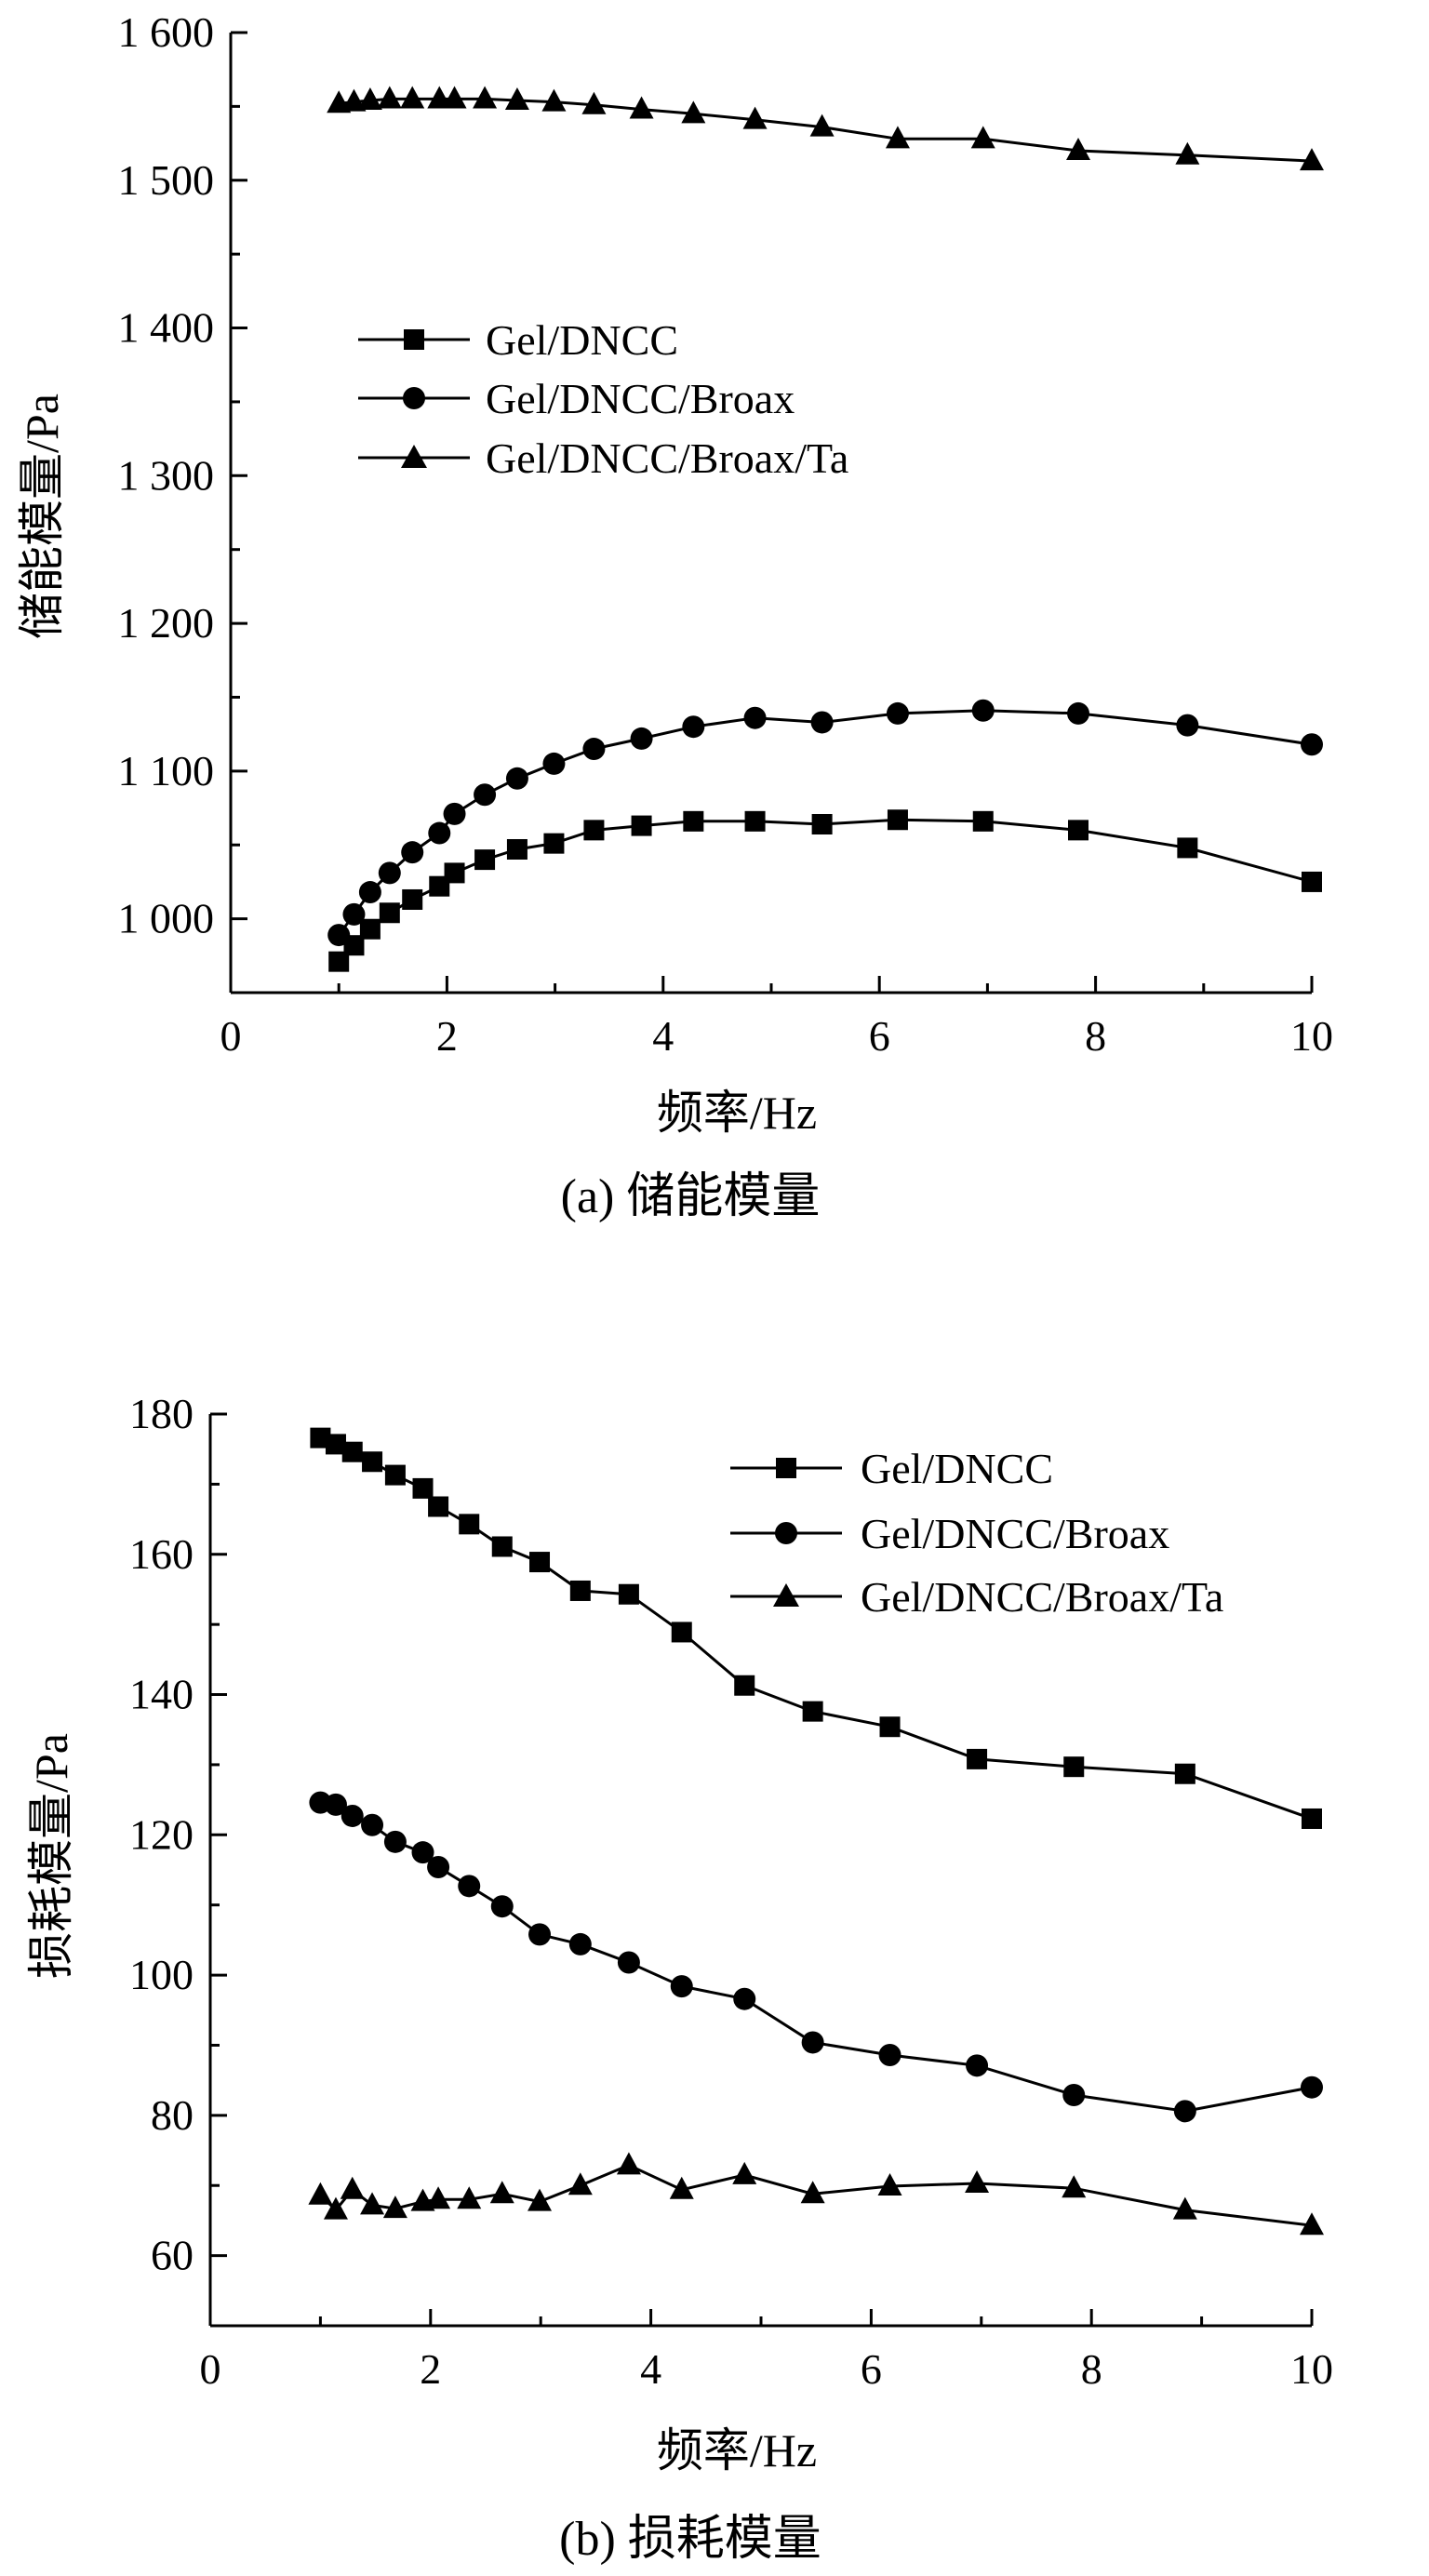  Describe the element at coordinates (1311, 2369) in the screenshot. I see `x-tick-label: 10` at that location.